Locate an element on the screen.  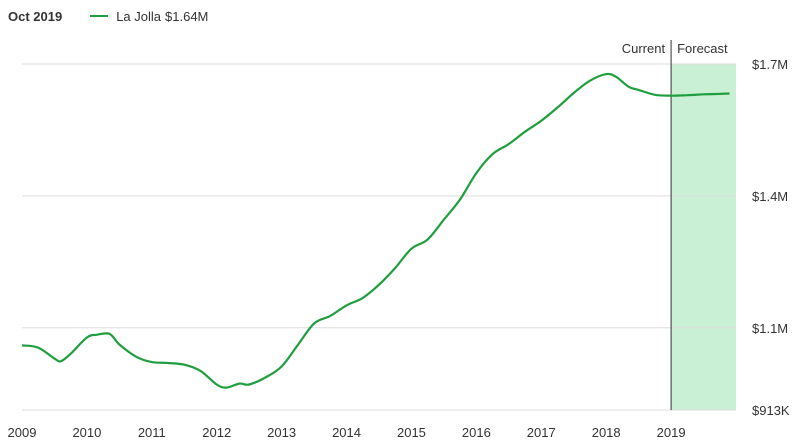
y-tick-label: $1.1M is located at coordinates (770, 328).